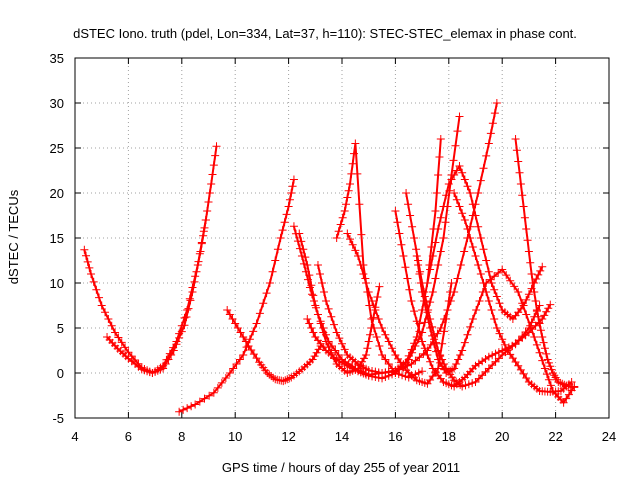 The width and height of the screenshot is (640, 480). What do you see at coordinates (13, 236) in the screenshot?
I see `y-axis-label: dSTEC / TECUs` at bounding box center [13, 236].